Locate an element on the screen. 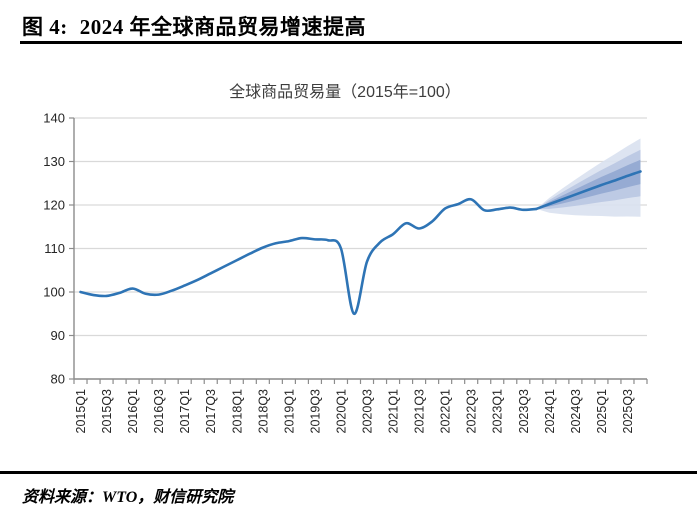 Image resolution: width=697 pixels, height=517 pixels. x-tick-label: 2017Q3 is located at coordinates (211, 411).